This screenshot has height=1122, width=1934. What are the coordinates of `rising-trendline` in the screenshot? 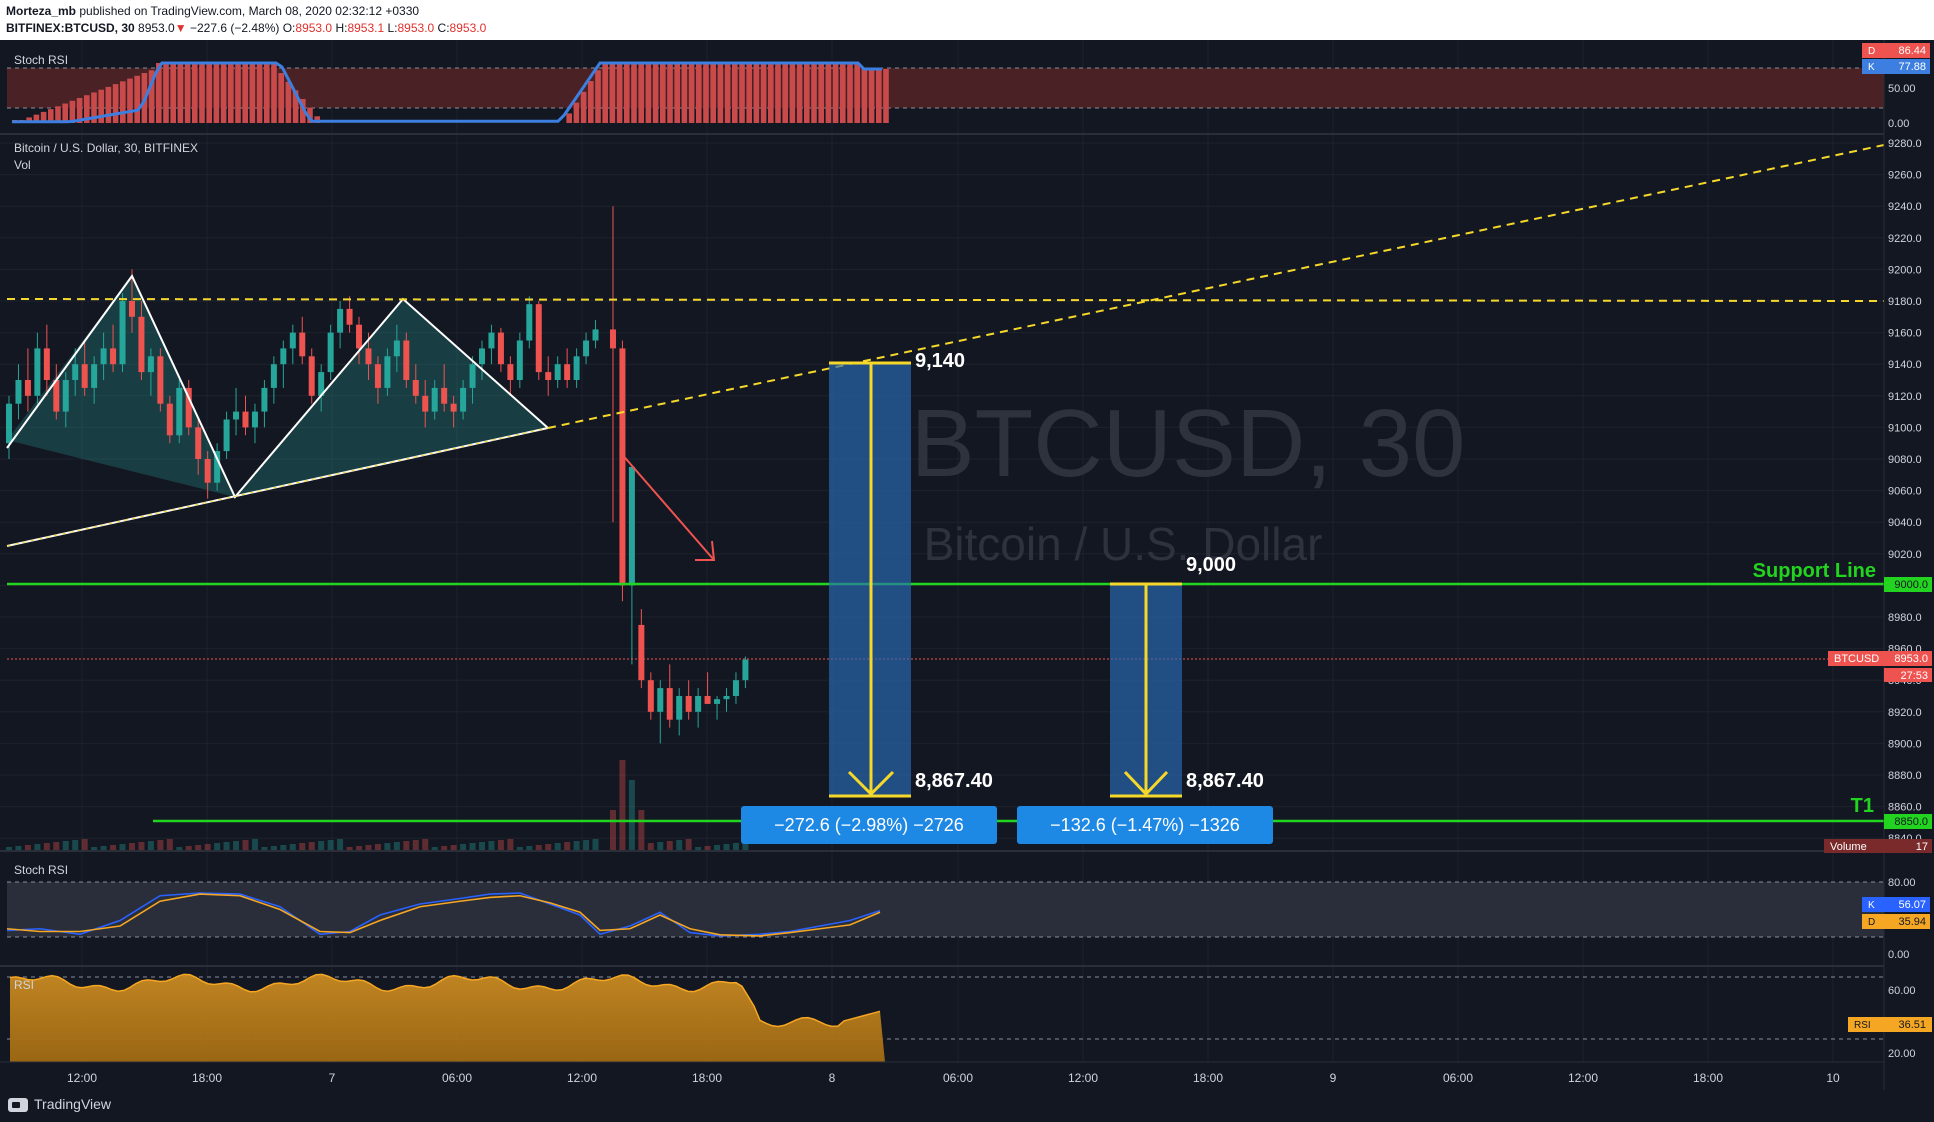 It's located at (277, 487).